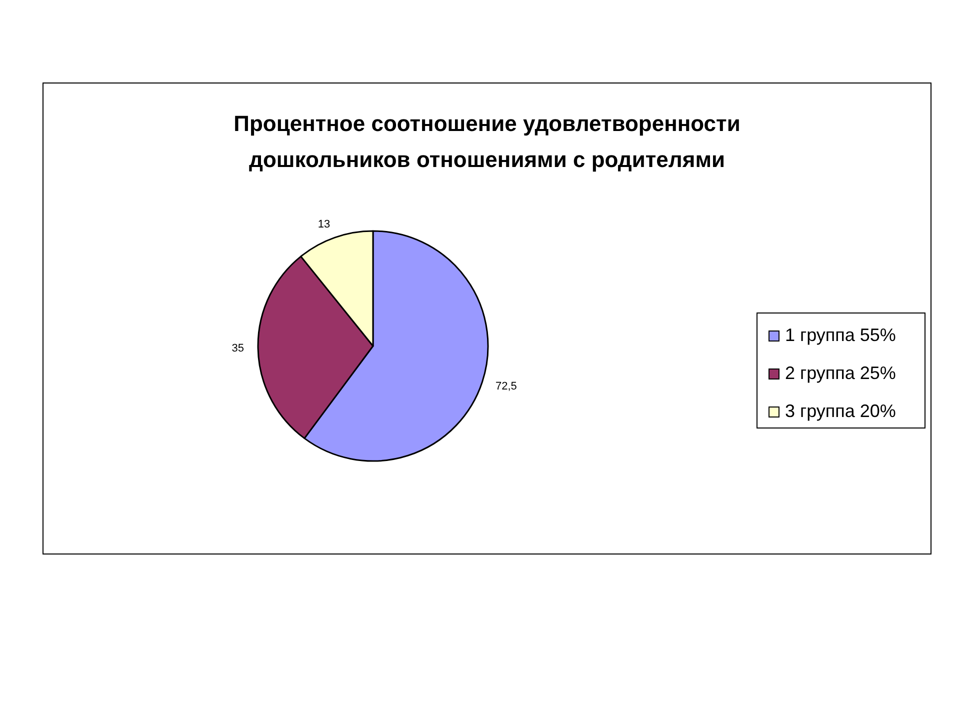  What do you see at coordinates (324, 224) in the screenshot?
I see `data-label: 13` at bounding box center [324, 224].